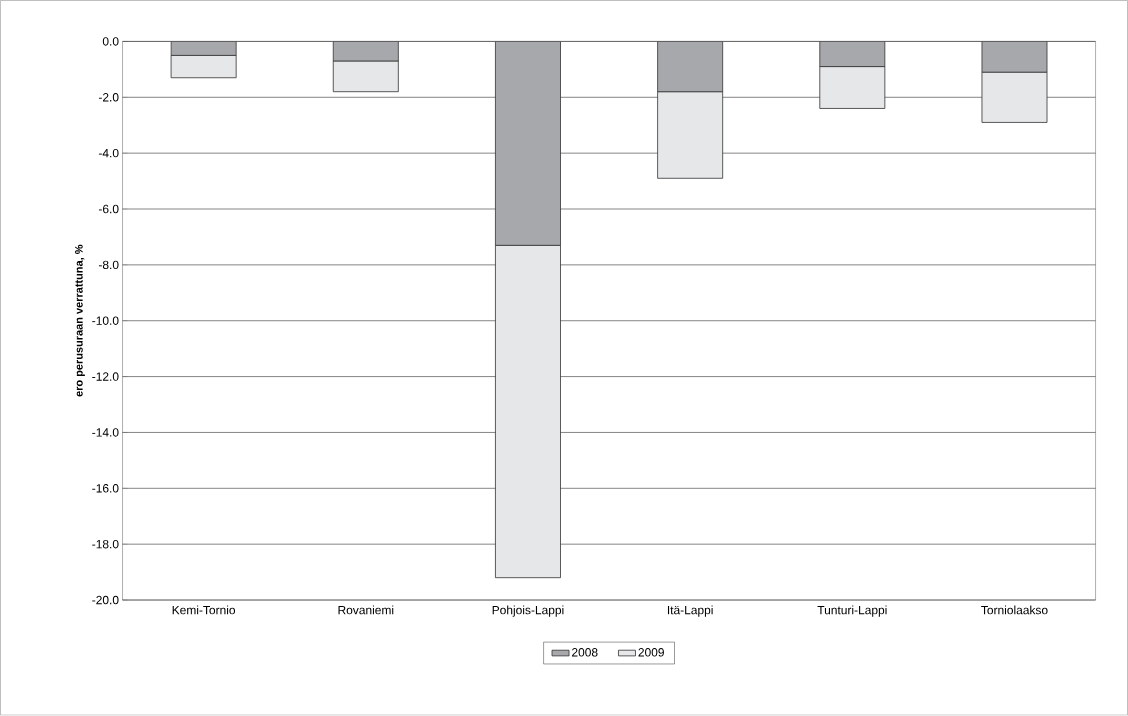  What do you see at coordinates (105, 432) in the screenshot?
I see `y-tick-label: -14.0` at bounding box center [105, 432].